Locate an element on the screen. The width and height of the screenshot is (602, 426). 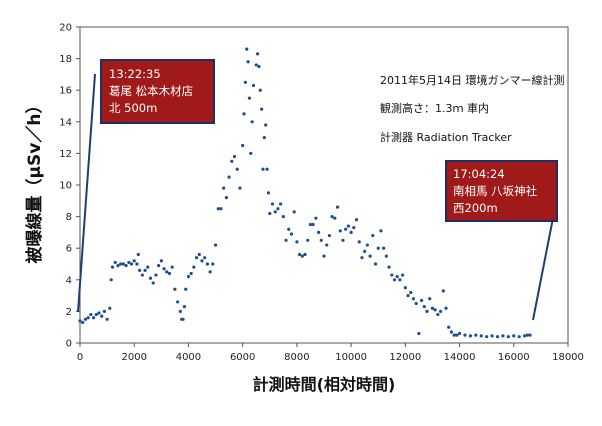
y-tick-label: 2 is located at coordinates (69, 312).